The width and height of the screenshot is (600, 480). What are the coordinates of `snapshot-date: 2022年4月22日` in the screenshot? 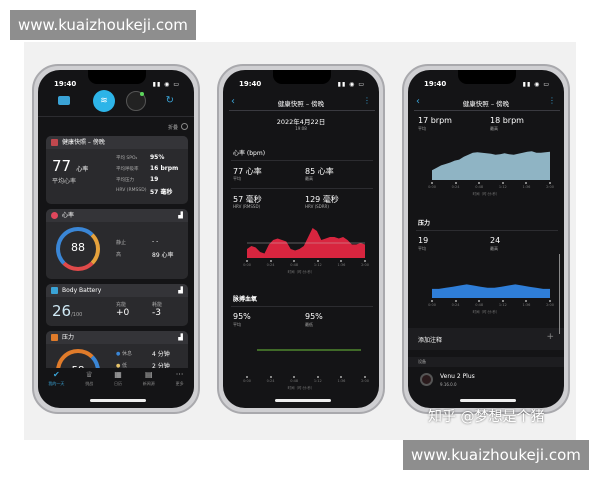 It's located at (301, 122).